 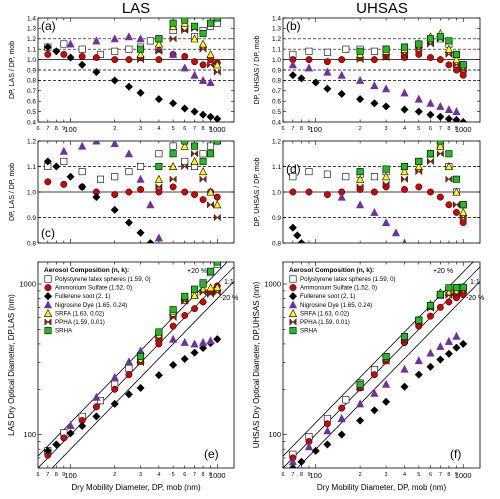 What do you see at coordinates (47, 129) in the screenshot?
I see `x-tick-label: 7` at bounding box center [47, 129].